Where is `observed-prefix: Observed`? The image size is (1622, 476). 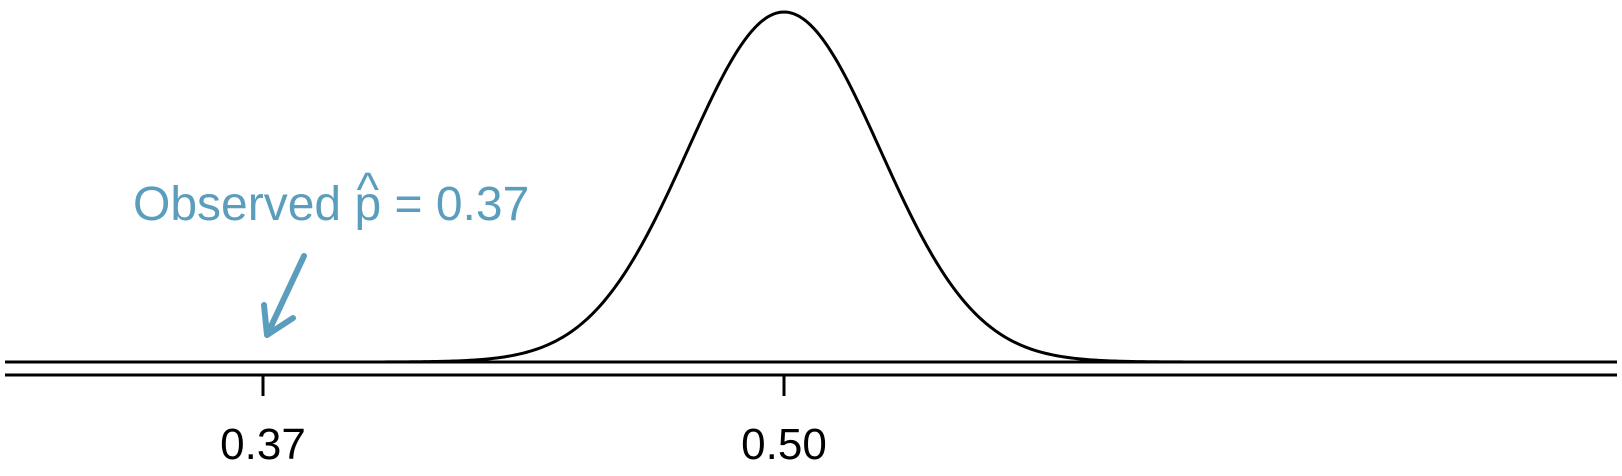
observed-prefix: Observed is located at coordinates (243, 204).